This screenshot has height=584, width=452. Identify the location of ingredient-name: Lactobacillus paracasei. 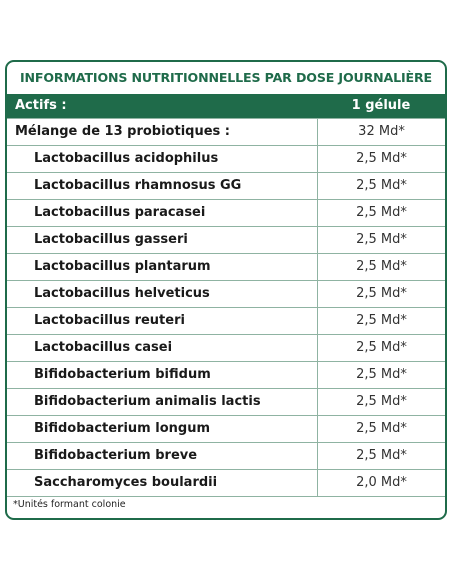
(120, 212).